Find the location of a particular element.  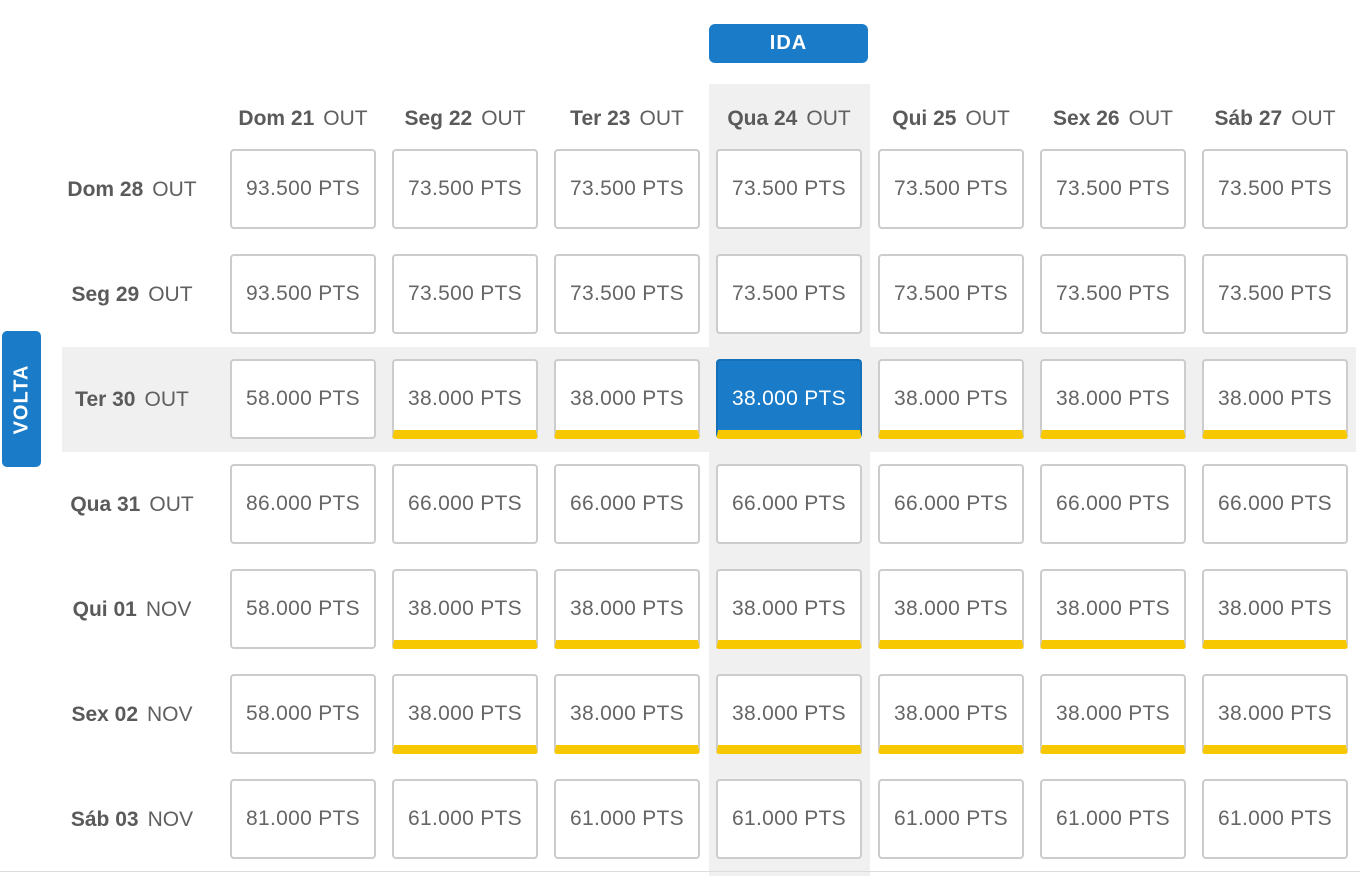

ida-label: IDA is located at coordinates (788, 43).